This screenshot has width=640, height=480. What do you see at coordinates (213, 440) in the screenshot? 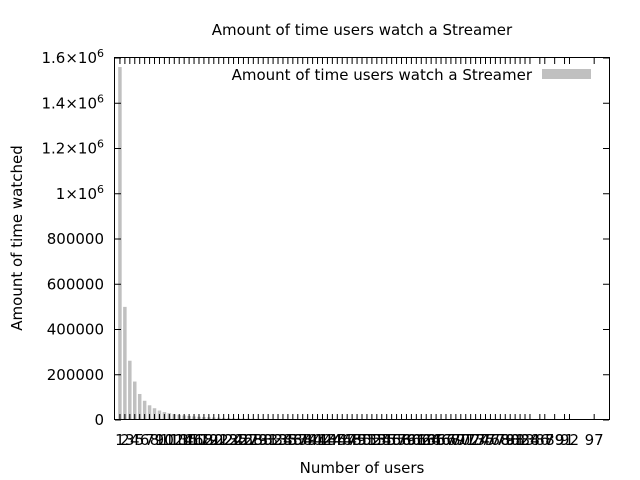
I see `x-tick-label: 20` at bounding box center [213, 440].